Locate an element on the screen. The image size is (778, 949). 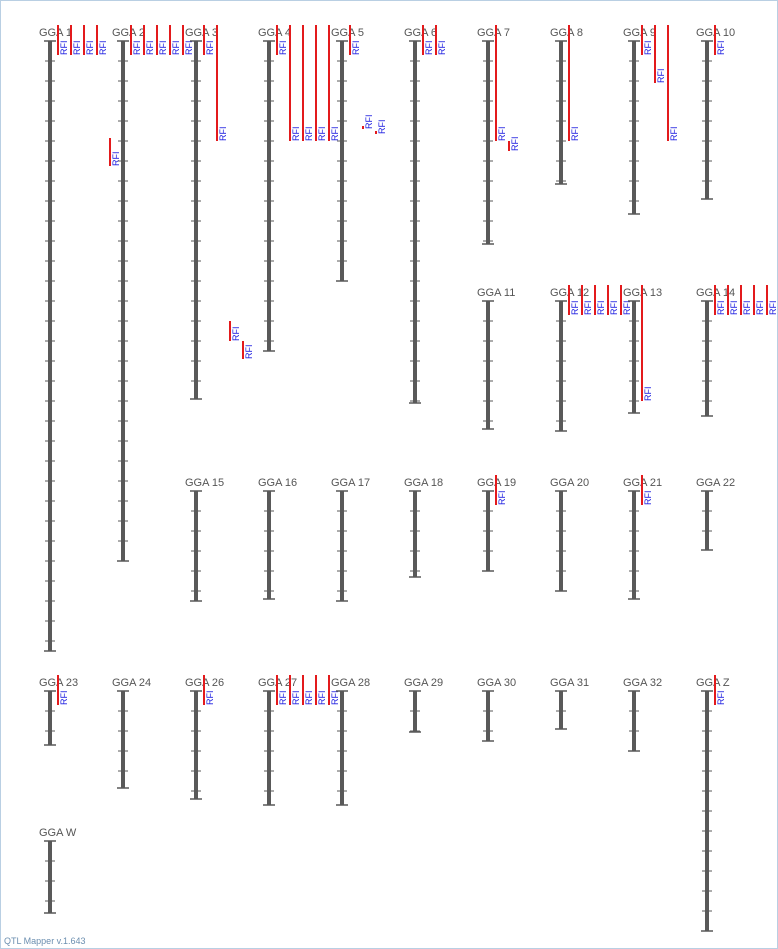
chromosome-label: GGA 3 is located at coordinates (201, 33).